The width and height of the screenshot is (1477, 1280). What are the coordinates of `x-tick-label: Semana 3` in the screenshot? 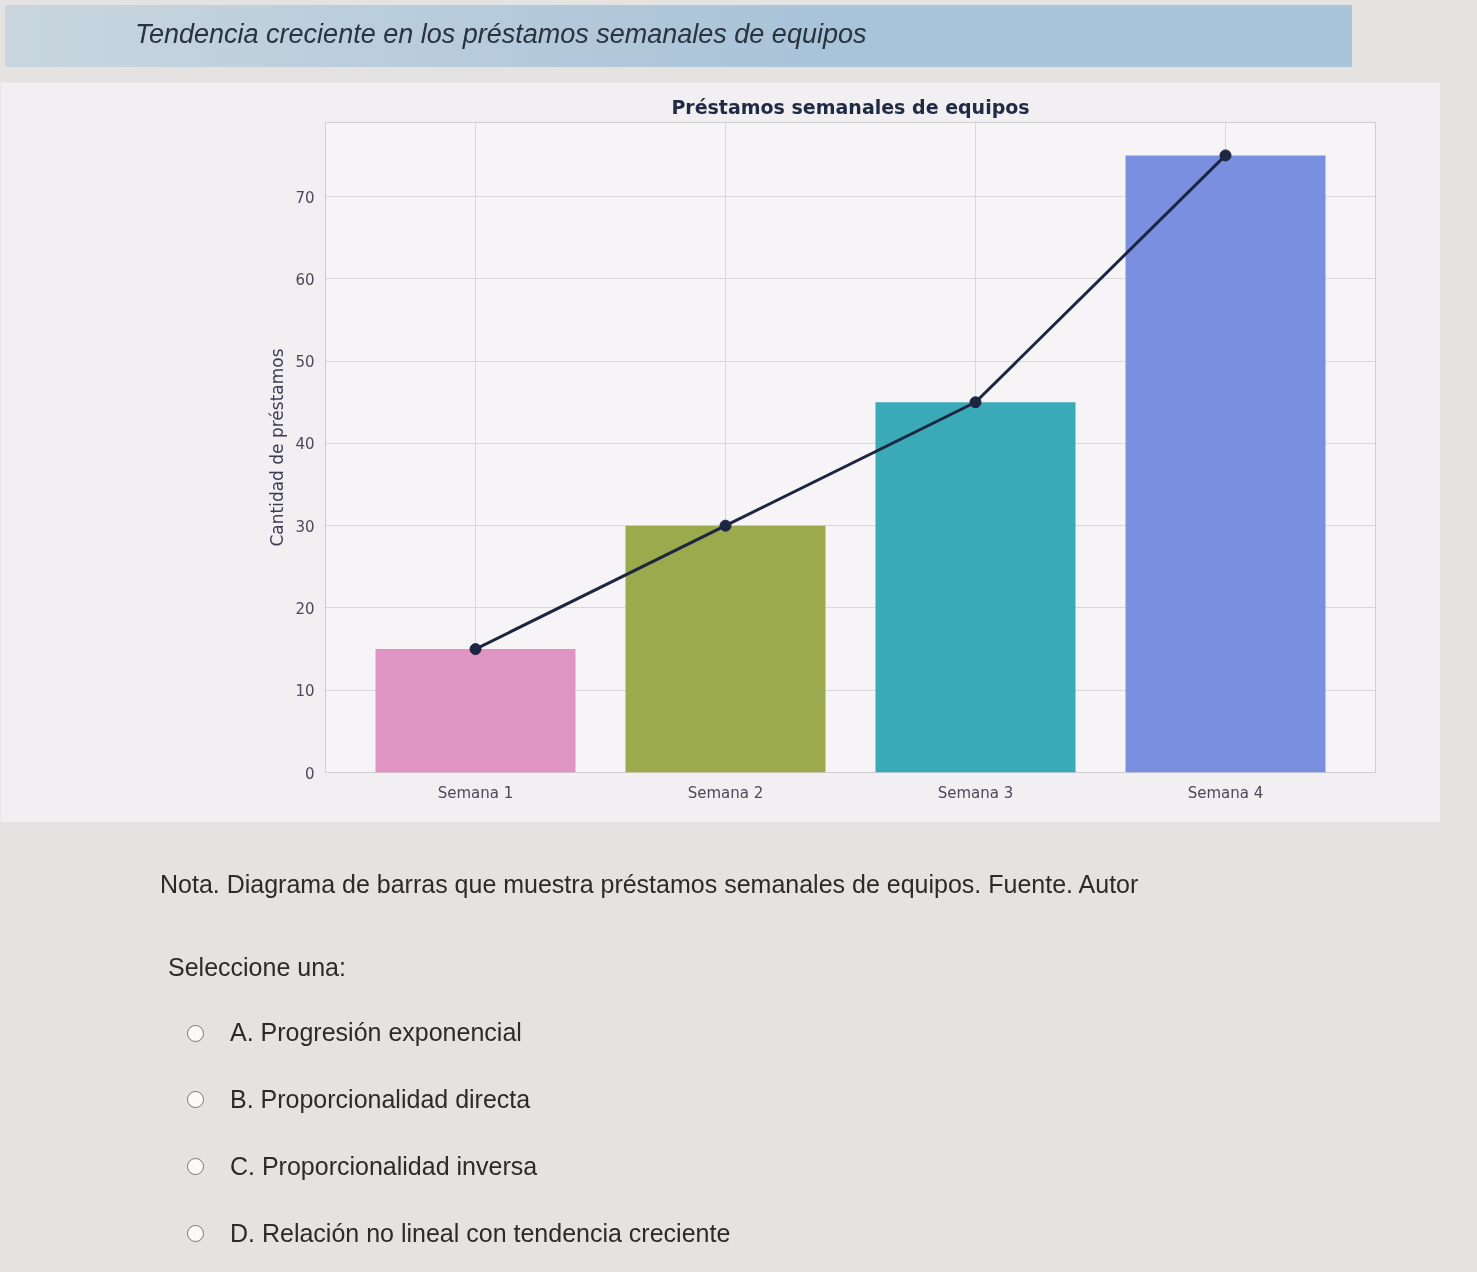 It's located at (975, 792).